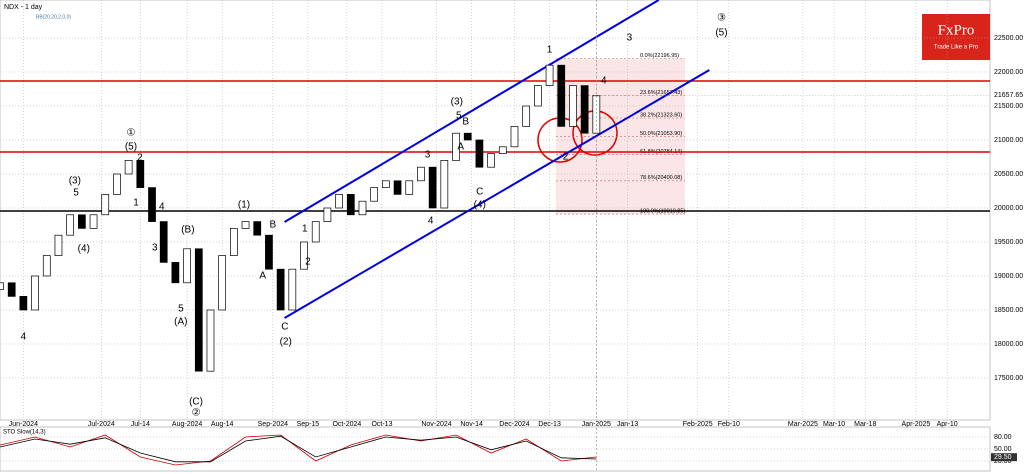  What do you see at coordinates (53, 17) in the screenshot?
I see `indicator: BB(20,20,2,0,0)` at bounding box center [53, 17].